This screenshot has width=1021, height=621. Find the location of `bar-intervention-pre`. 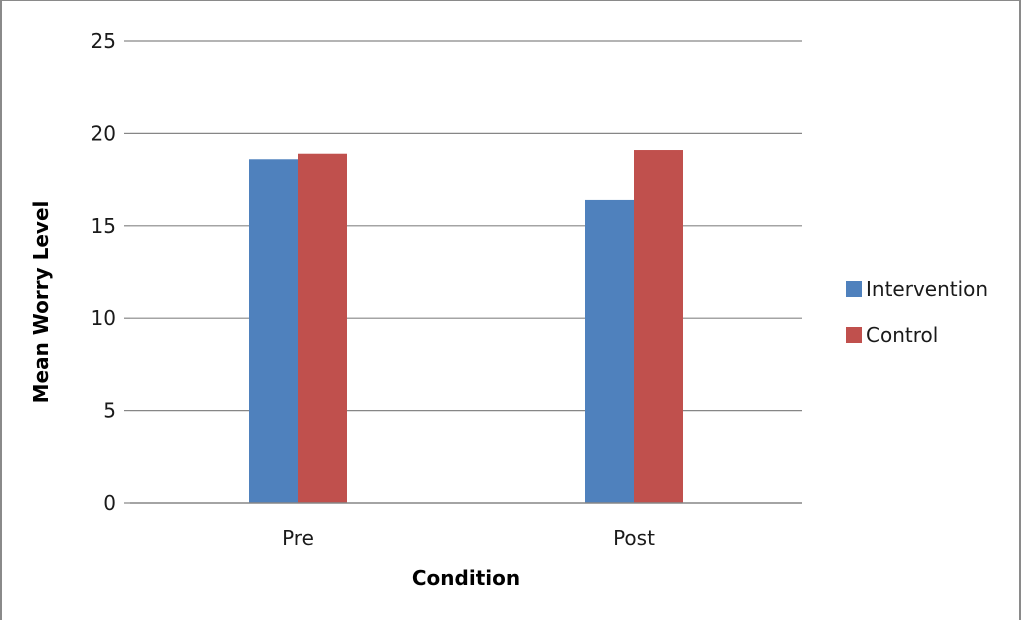

bar-intervention-pre is located at coordinates (273, 331).